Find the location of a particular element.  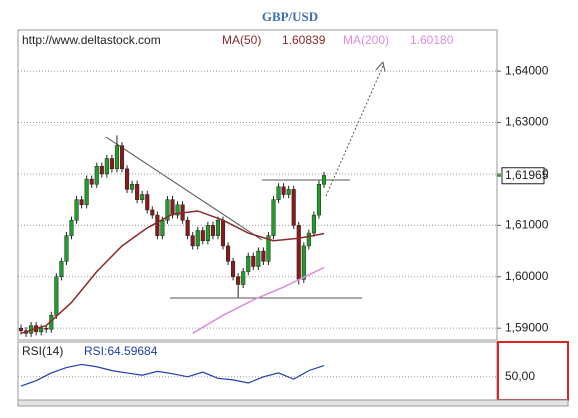

y-tick-label: 1,60000 is located at coordinates (527, 276).